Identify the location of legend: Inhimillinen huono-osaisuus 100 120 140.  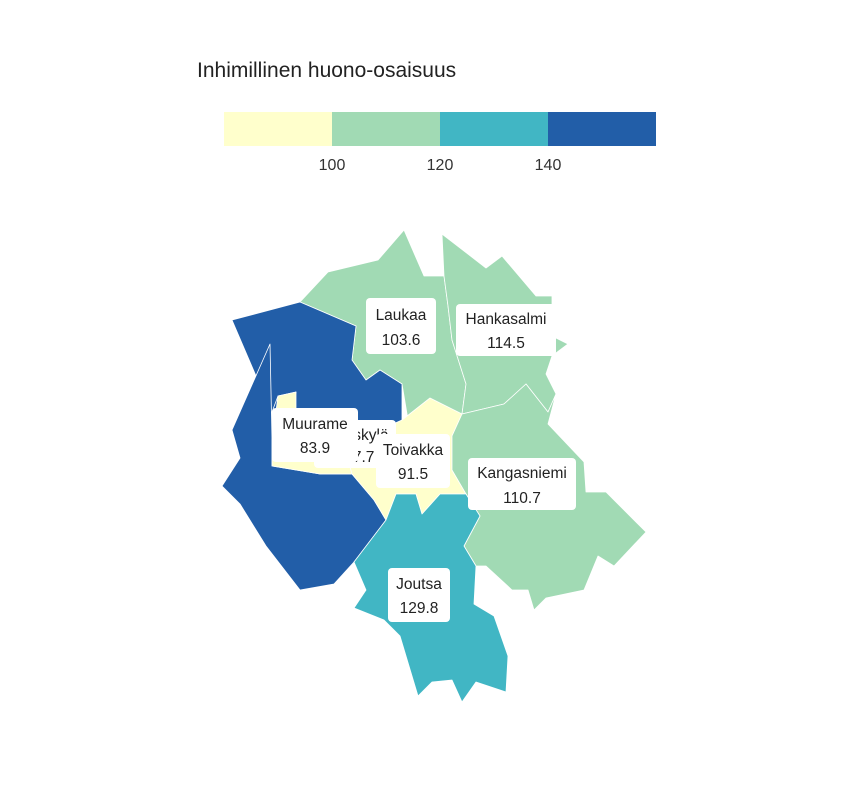
(426, 116).